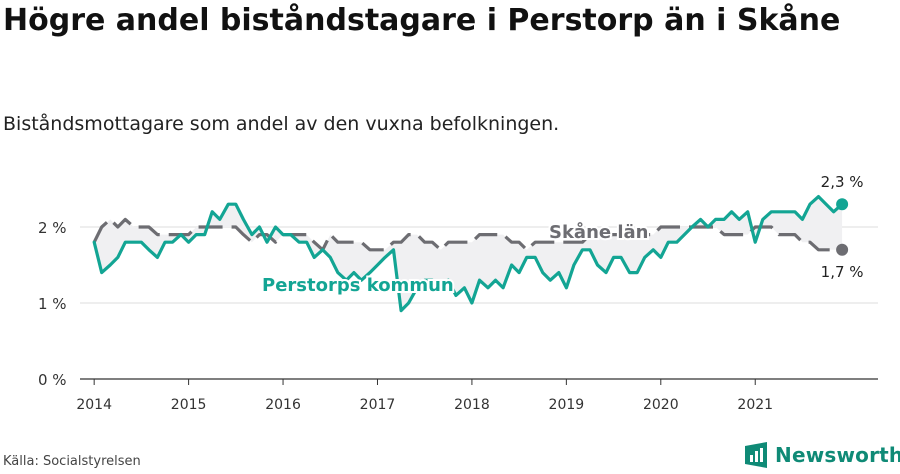  What do you see at coordinates (467, 234) in the screenshot?
I see `series-line-skane` at bounding box center [467, 234].